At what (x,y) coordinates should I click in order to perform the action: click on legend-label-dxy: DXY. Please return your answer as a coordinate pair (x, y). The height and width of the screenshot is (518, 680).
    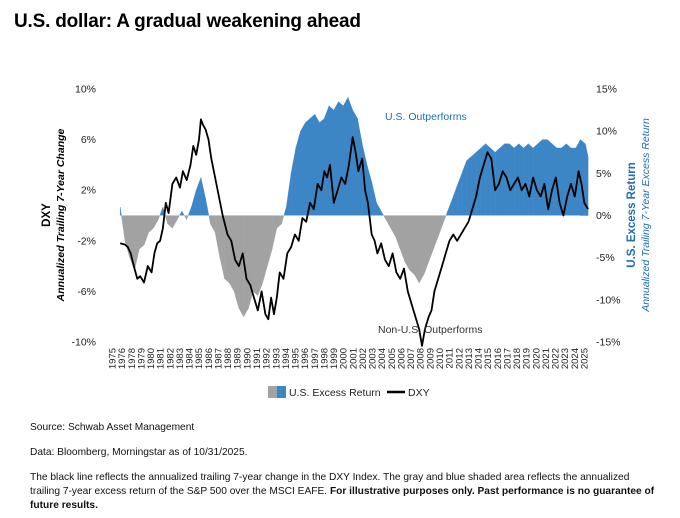
    Looking at the image, I should click on (419, 393).